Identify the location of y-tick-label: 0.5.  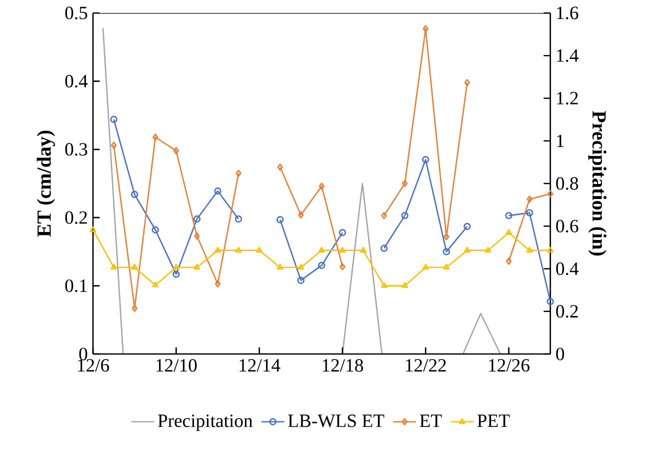
(76, 13).